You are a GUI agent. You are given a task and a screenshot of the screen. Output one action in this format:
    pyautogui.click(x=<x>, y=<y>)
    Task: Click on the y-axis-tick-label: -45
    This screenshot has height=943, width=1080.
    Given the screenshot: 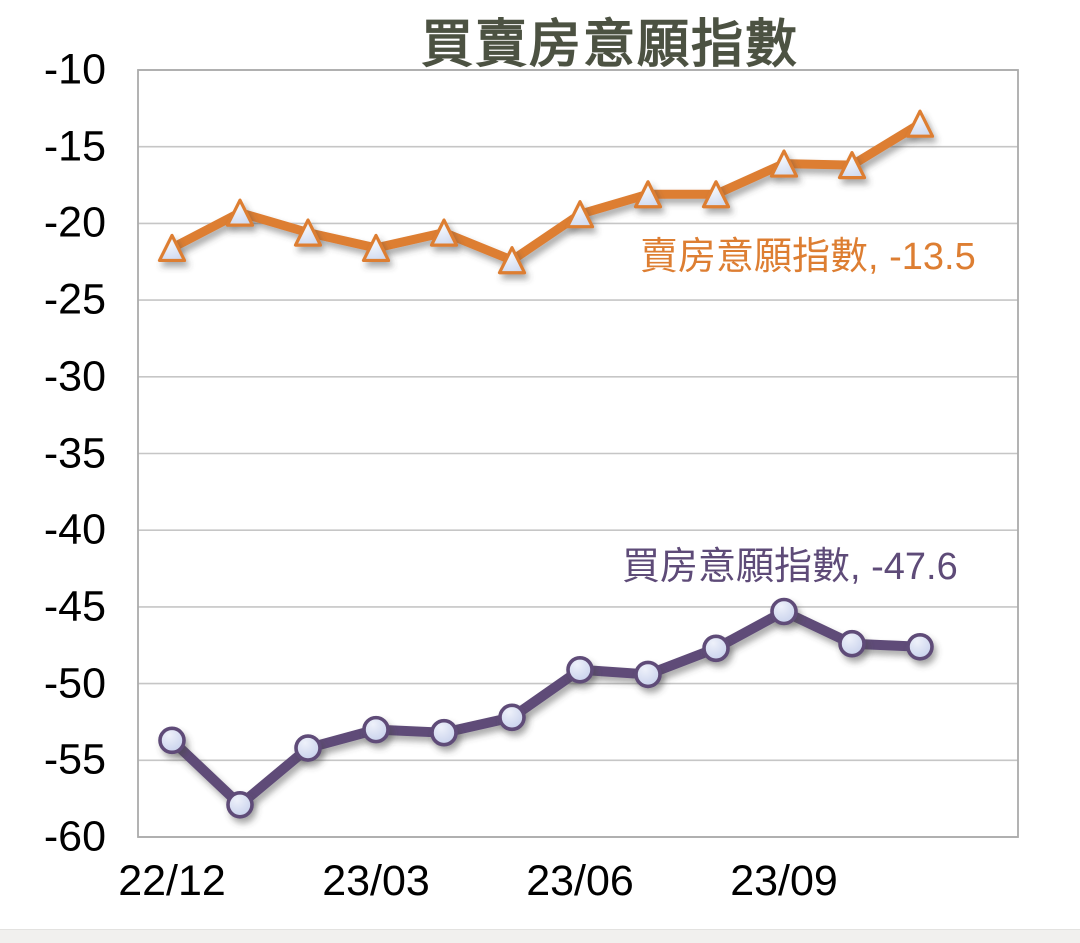 What is the action you would take?
    pyautogui.click(x=74, y=606)
    